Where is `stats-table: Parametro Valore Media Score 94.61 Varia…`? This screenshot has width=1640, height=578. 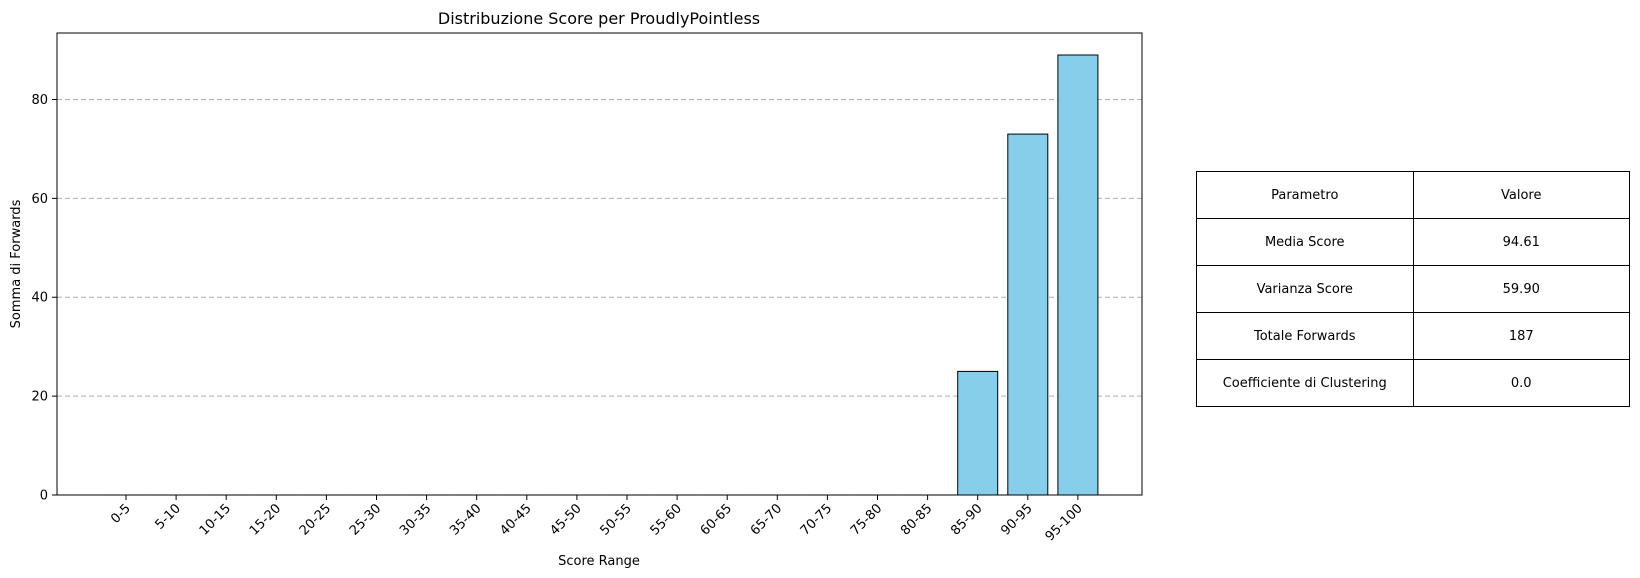
stats-table: Parametro Valore Media Score 94.61 Varia… is located at coordinates (1413, 289).